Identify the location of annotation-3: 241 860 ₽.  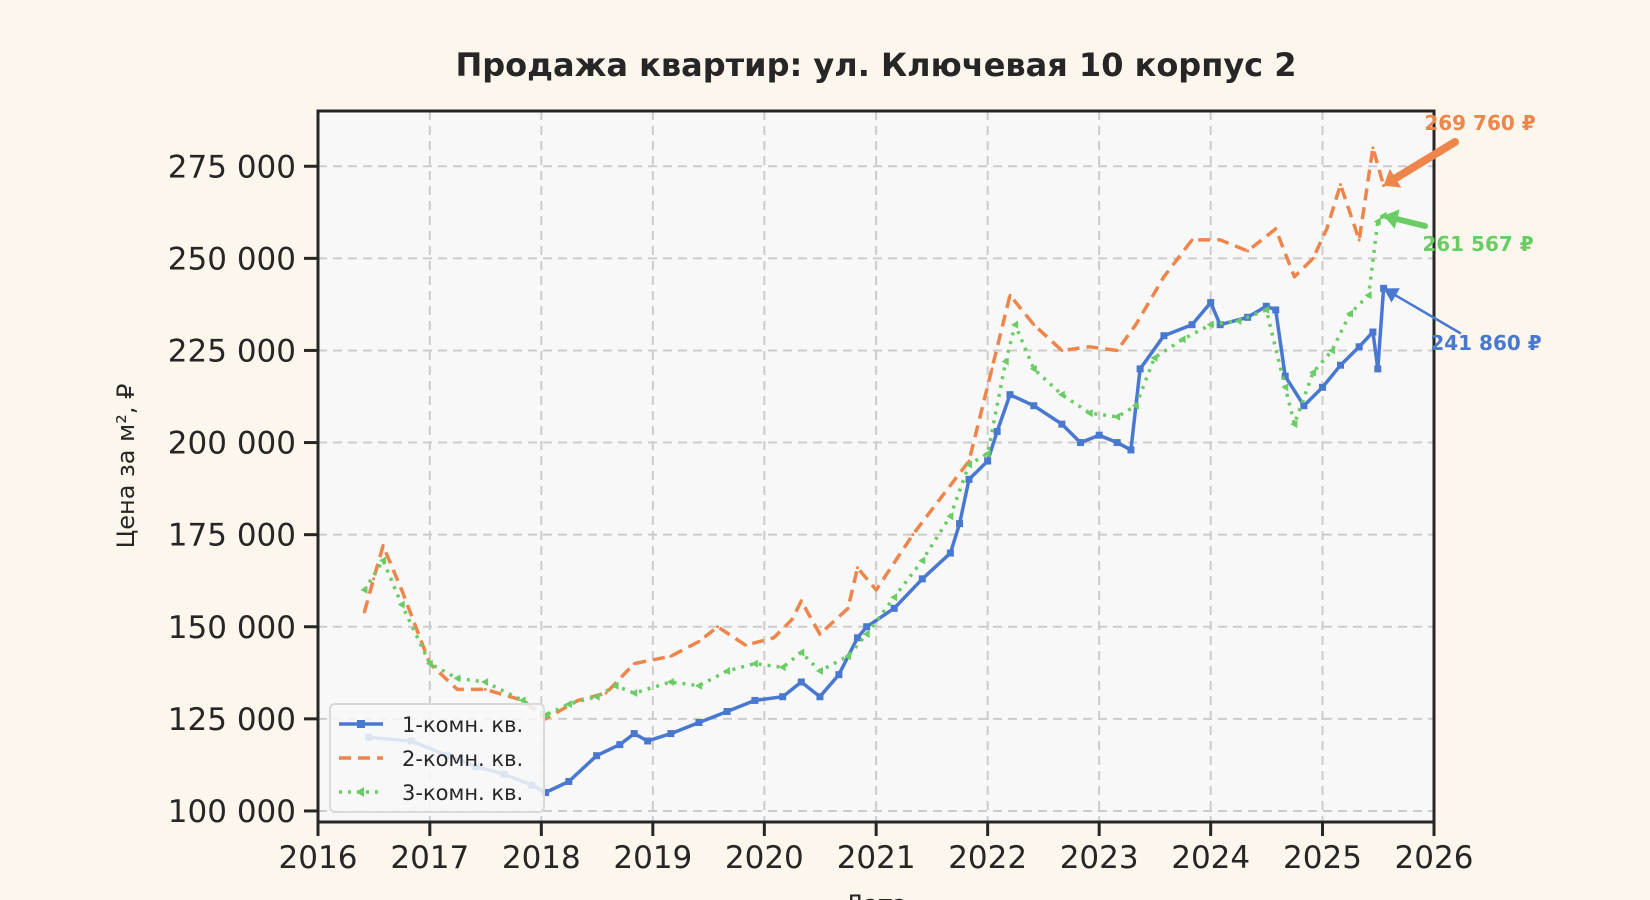
(1462, 321).